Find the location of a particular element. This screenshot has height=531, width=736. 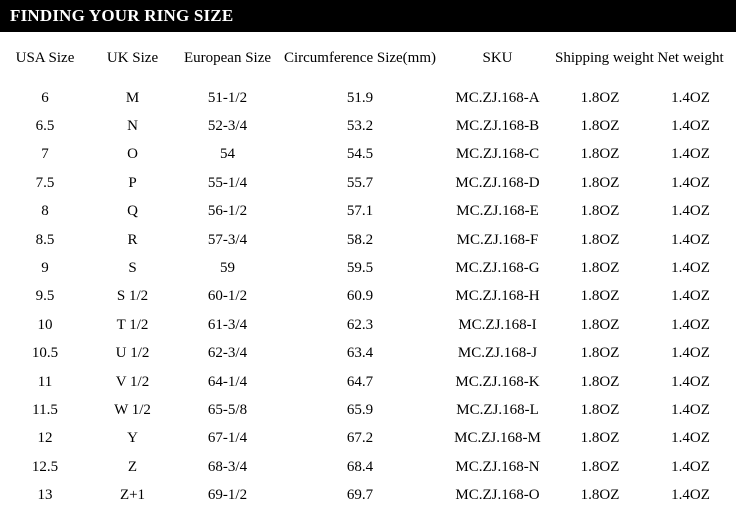

cell-circumference-size-mm: 63.4 is located at coordinates (360, 353).